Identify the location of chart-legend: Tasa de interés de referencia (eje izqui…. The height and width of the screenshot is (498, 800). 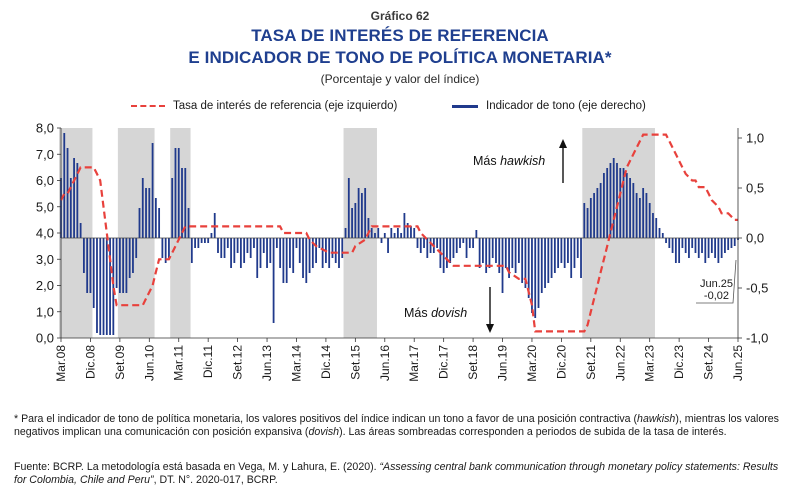
(400, 108).